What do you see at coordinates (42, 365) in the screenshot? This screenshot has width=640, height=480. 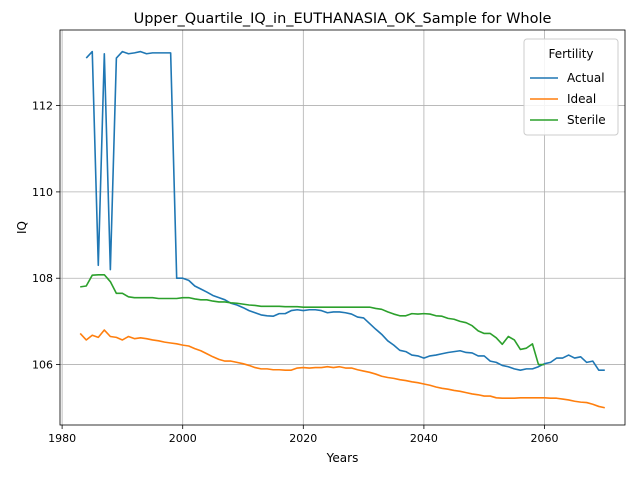 I see `y-tick-label: 106` at bounding box center [42, 365].